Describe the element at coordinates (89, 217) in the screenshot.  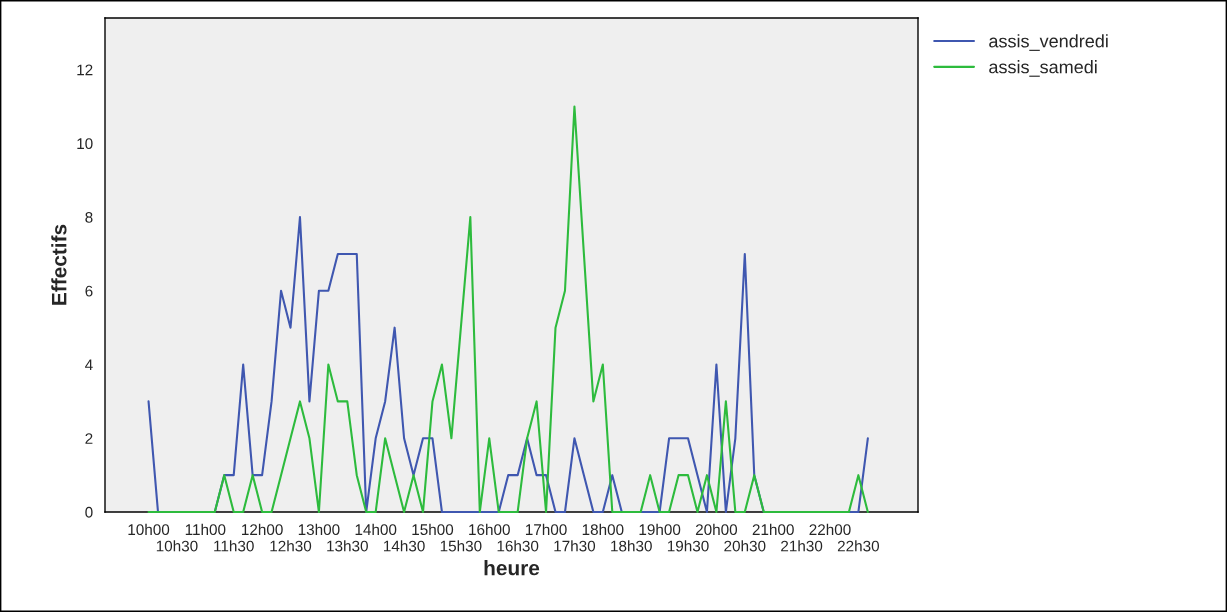
I see `y-tick-label: 8` at that location.